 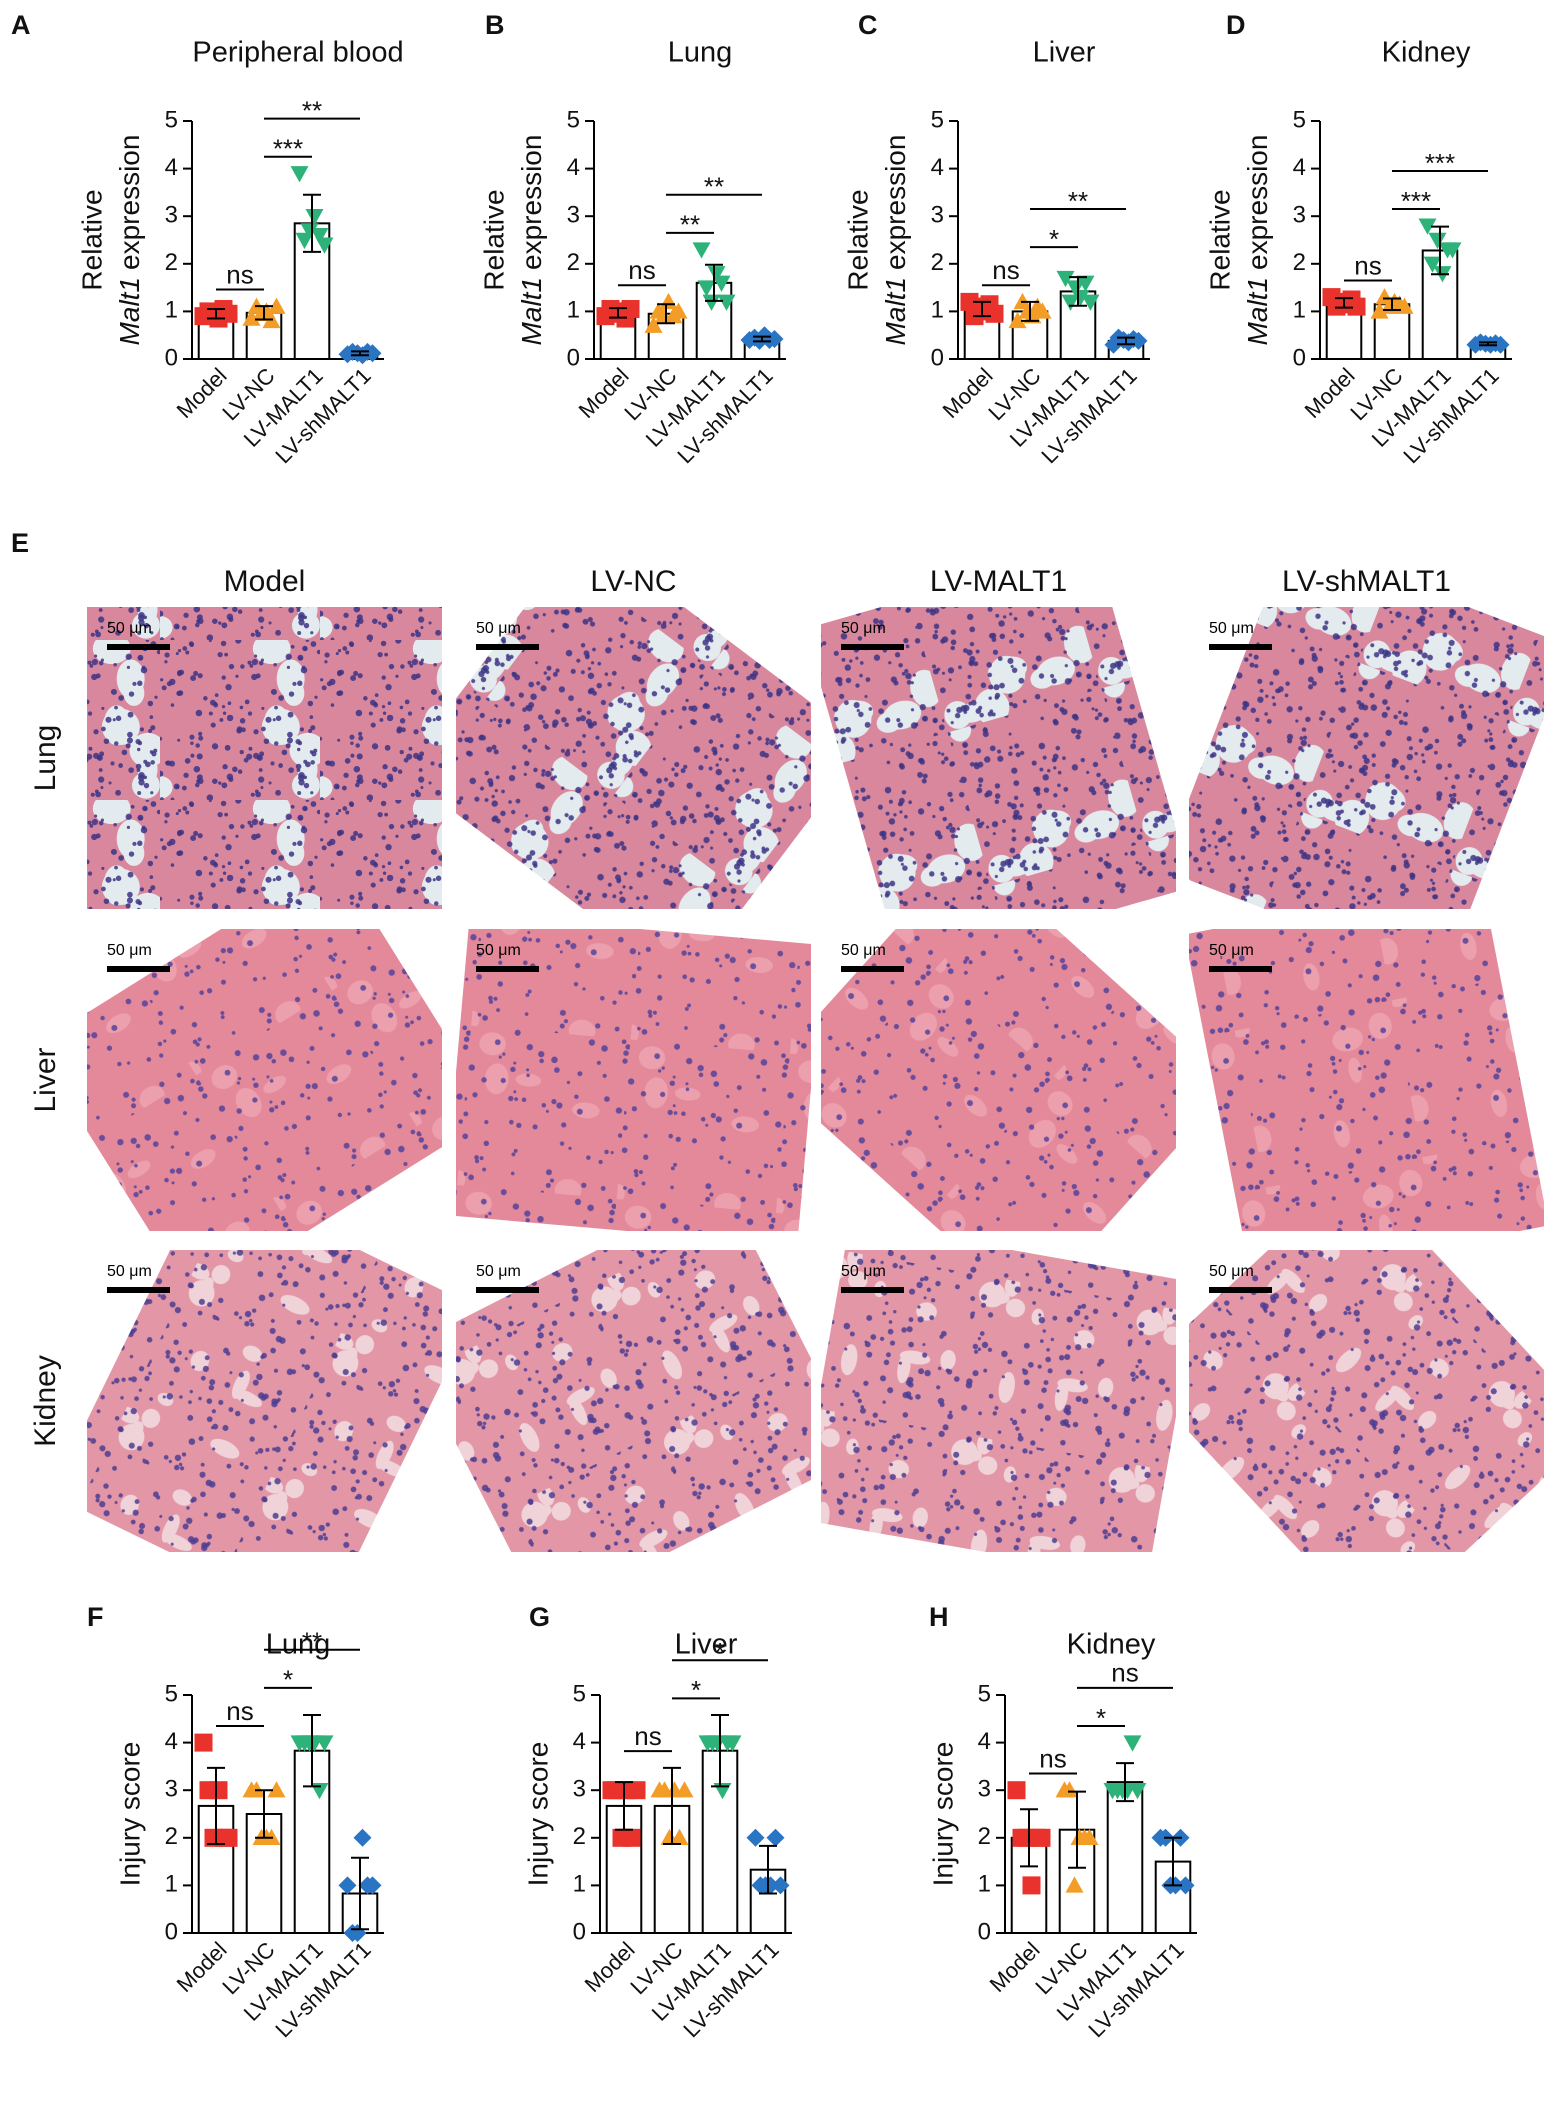 I want to click on y-axis-label: Injury score, so click(x=942, y=1814).